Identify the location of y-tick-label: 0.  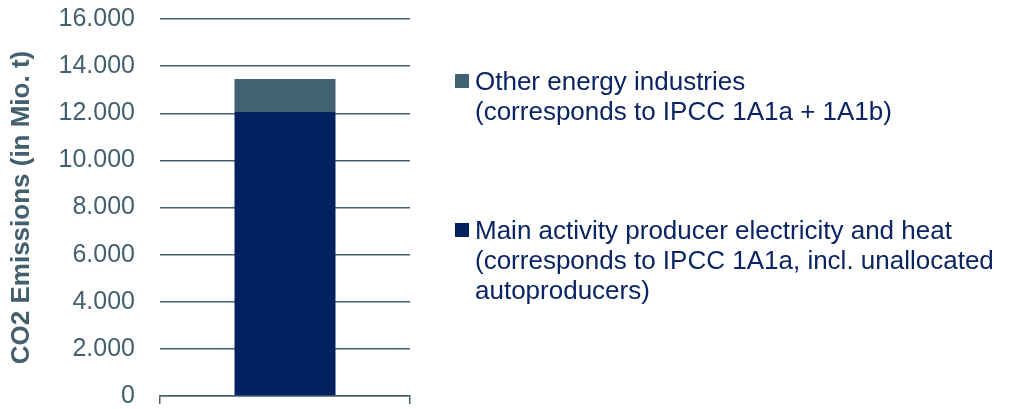
(128, 393).